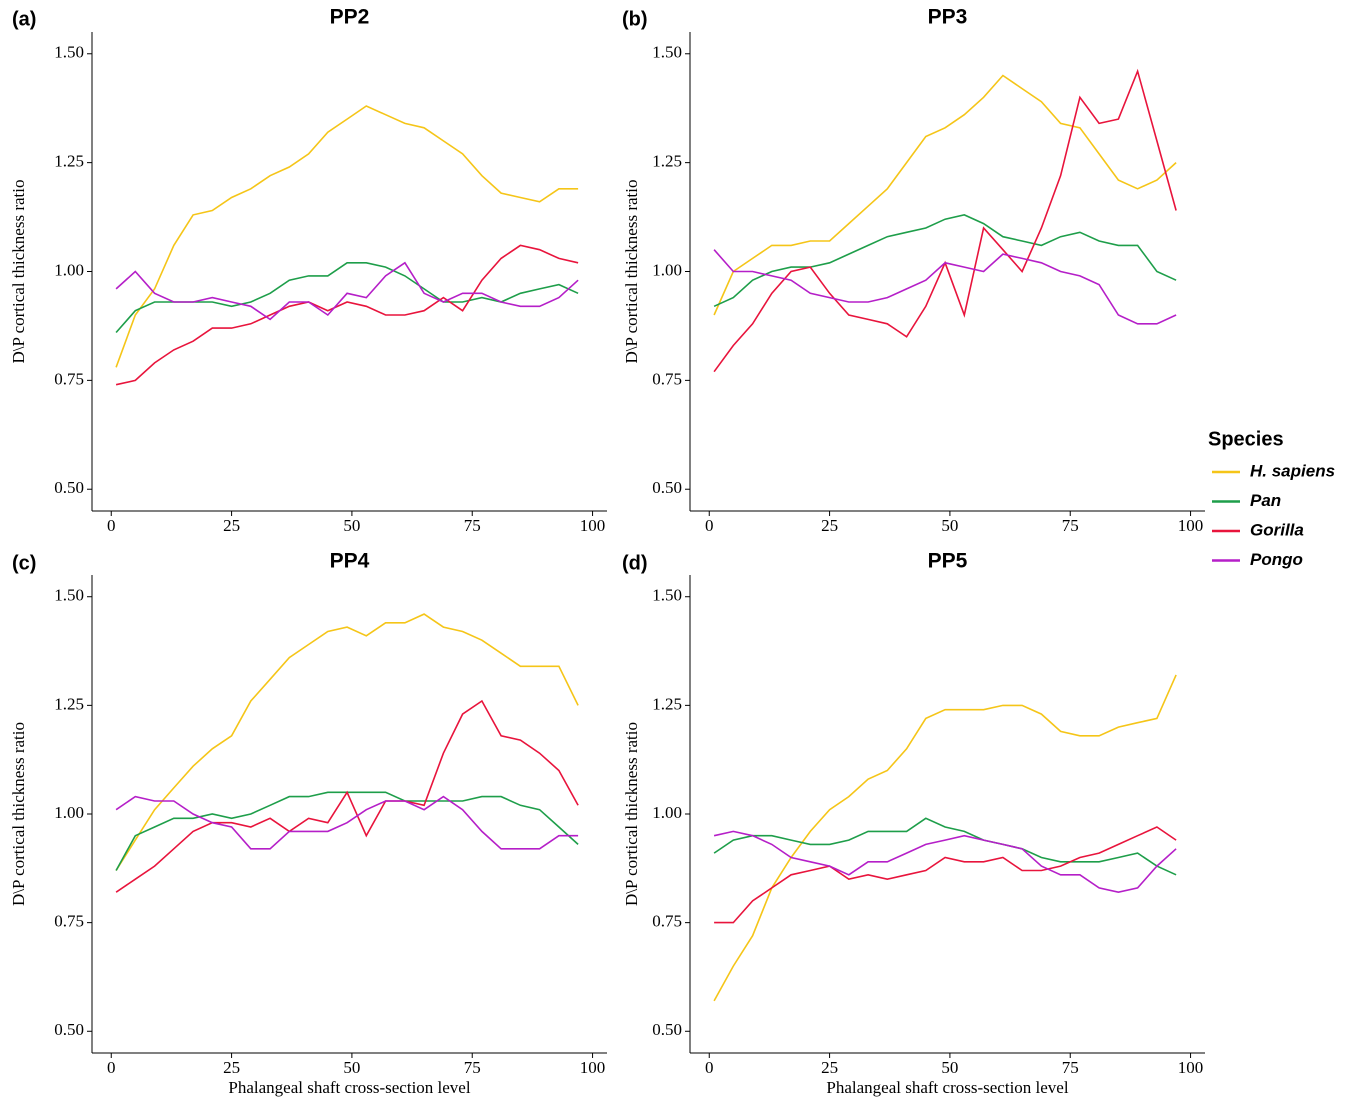 Image resolution: width=1352 pixels, height=1099 pixels. Describe the element at coordinates (1292, 470) in the screenshot. I see `legend-label: H. sapiens` at that location.